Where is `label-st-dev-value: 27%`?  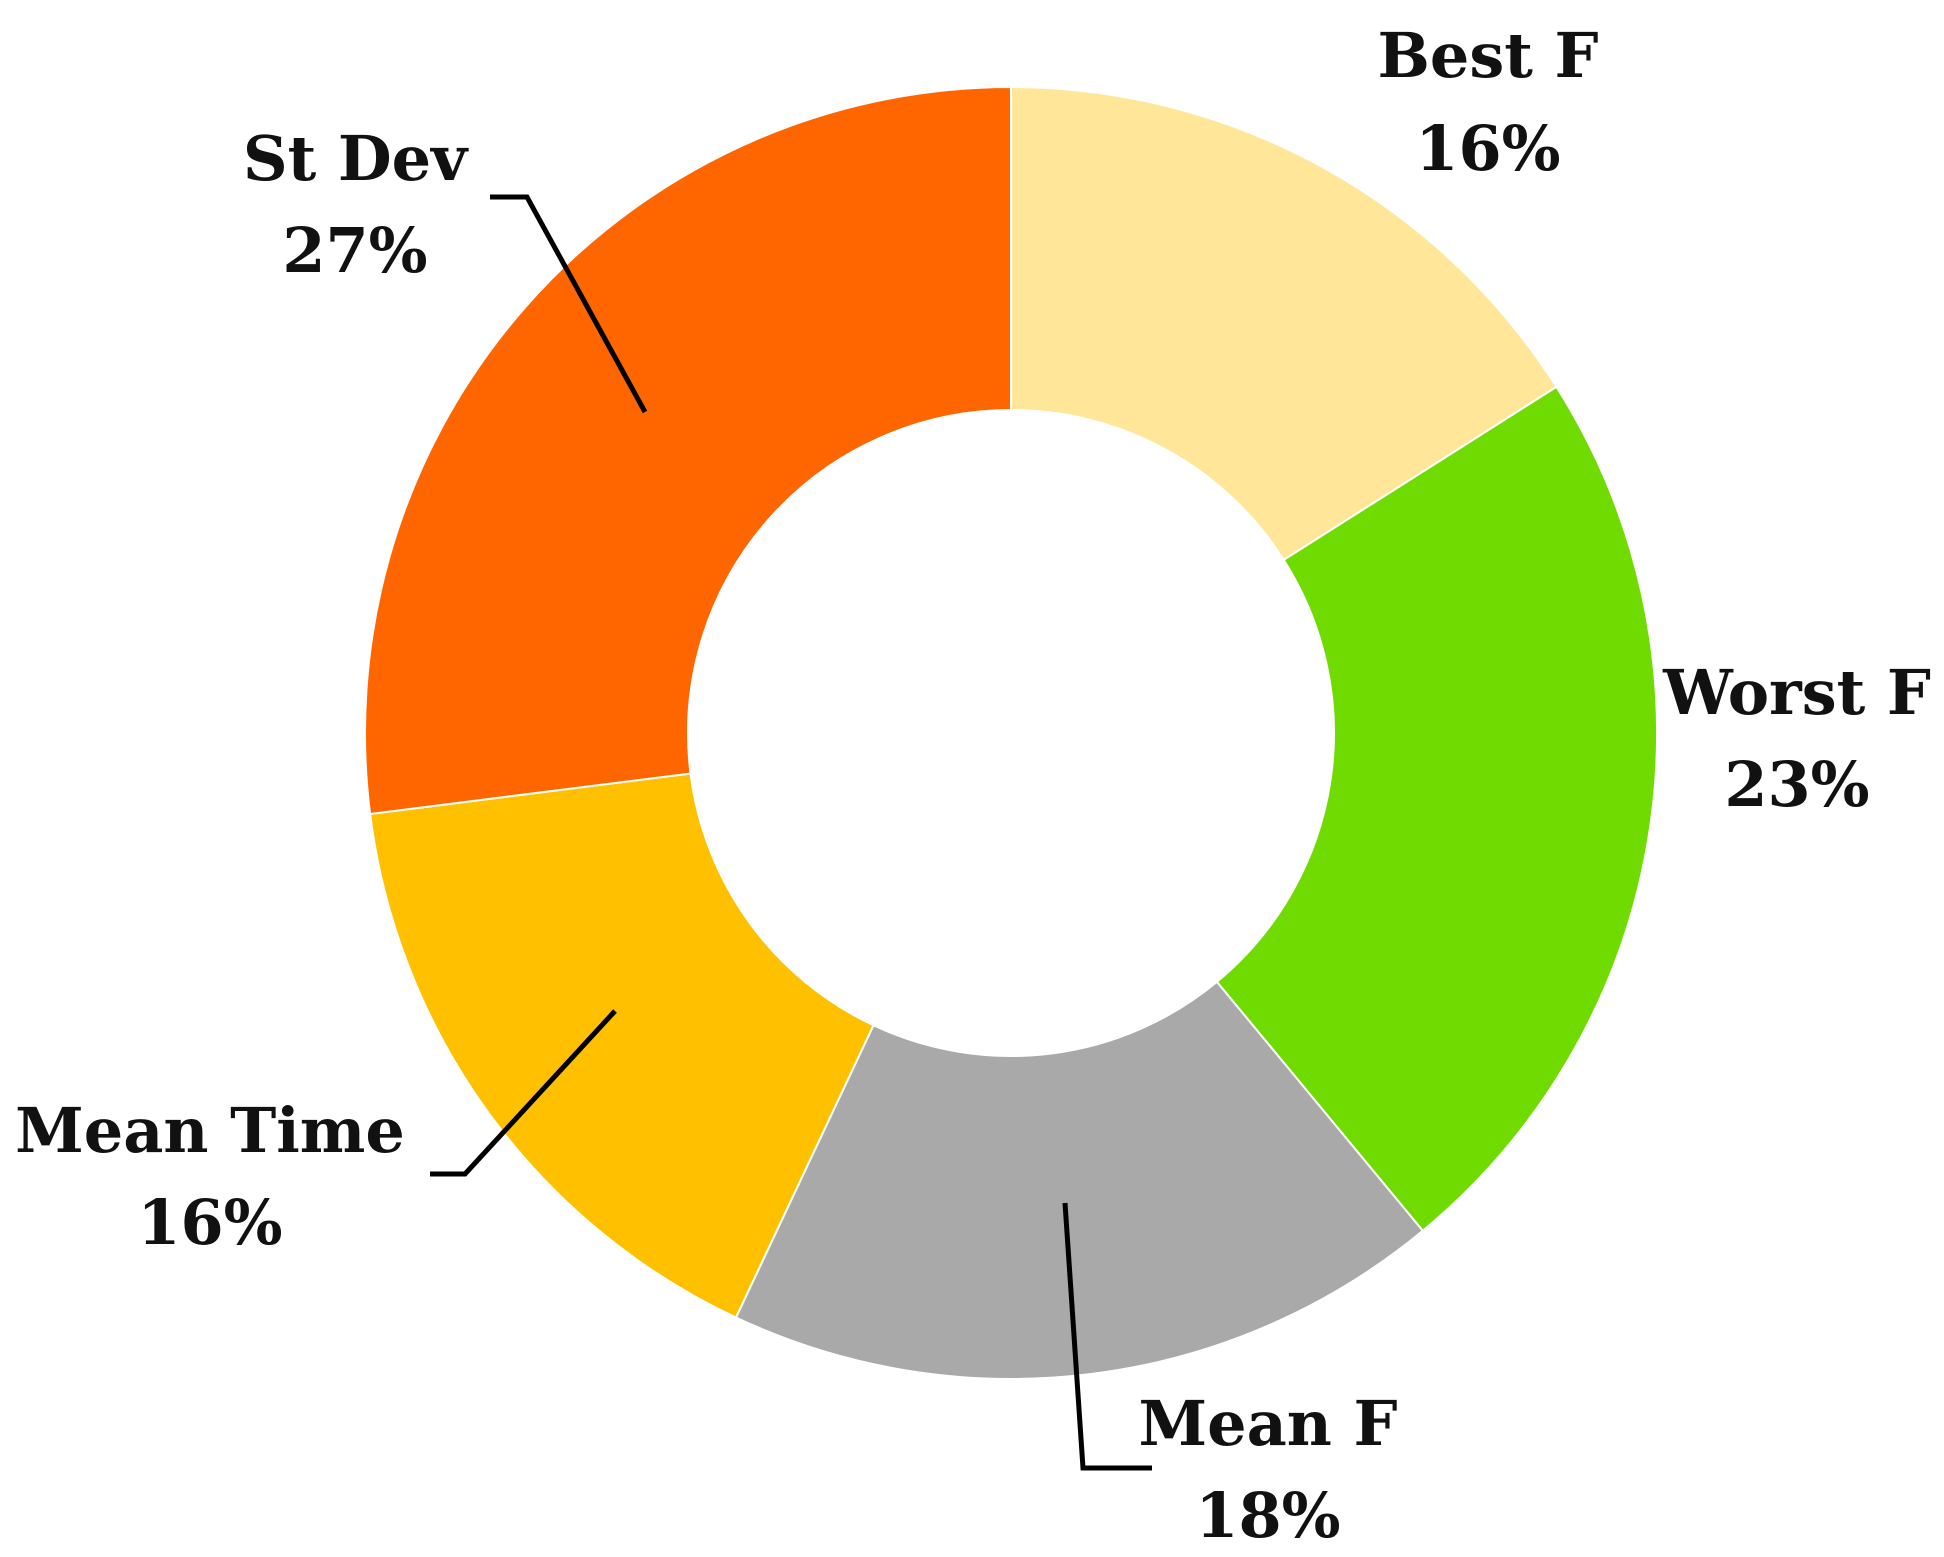 label-st-dev-value: 27% is located at coordinates (354, 250).